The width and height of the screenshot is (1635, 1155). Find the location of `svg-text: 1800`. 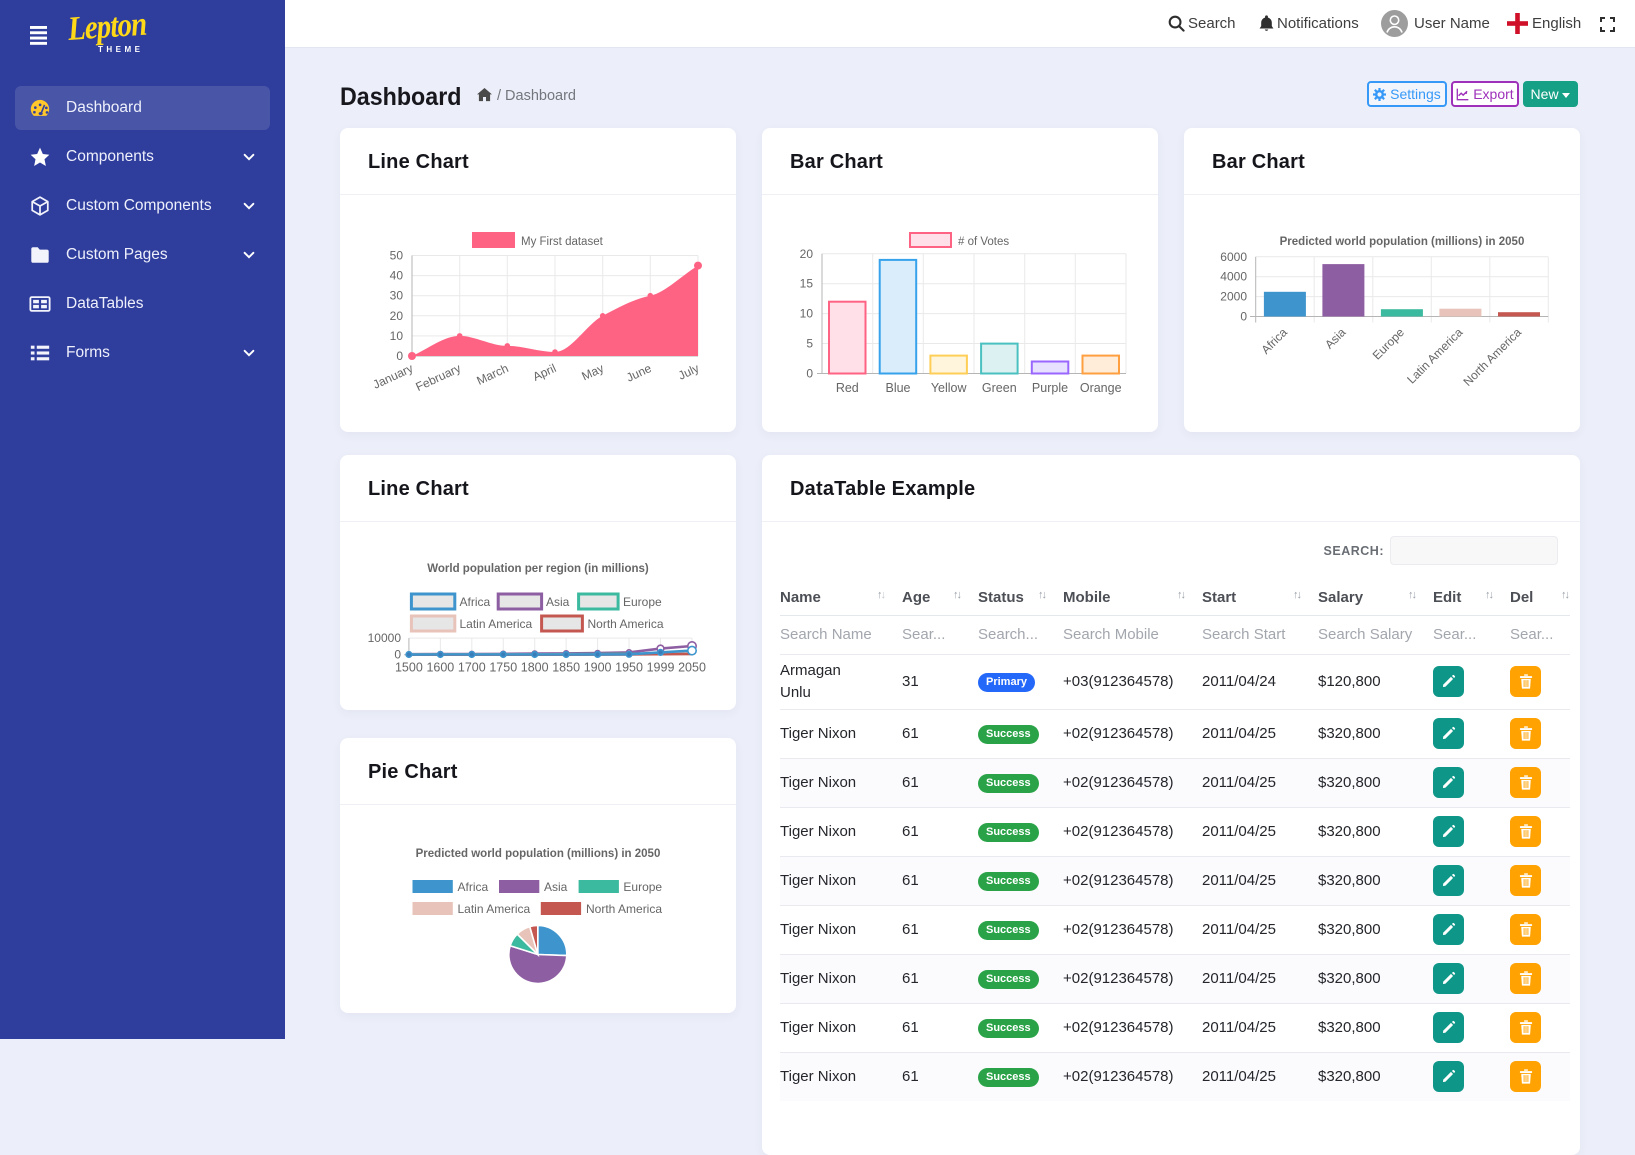

svg-text: 1800 is located at coordinates (535, 667).